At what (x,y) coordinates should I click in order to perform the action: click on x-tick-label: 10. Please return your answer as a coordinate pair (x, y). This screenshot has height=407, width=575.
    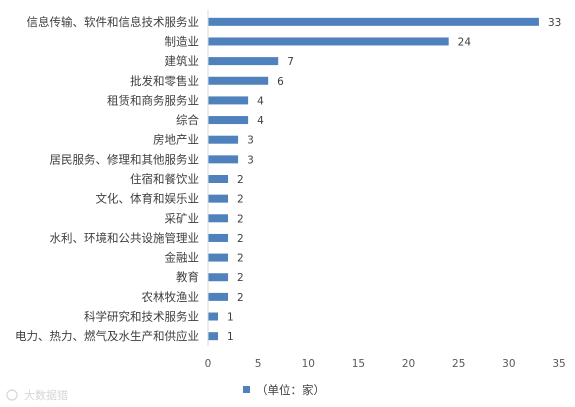
    Looking at the image, I should click on (308, 364).